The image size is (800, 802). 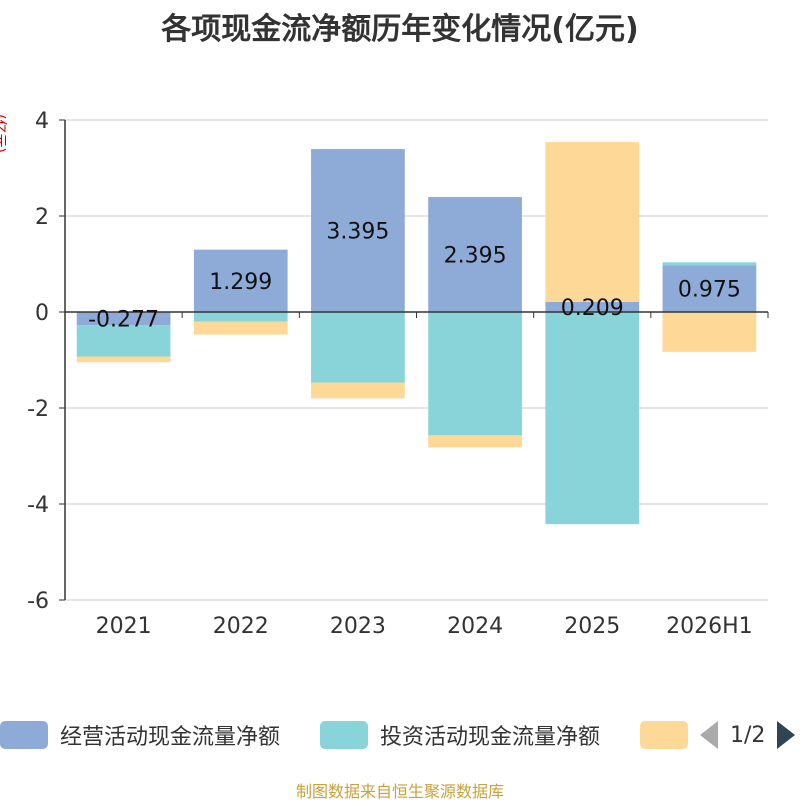 What do you see at coordinates (124, 626) in the screenshot?
I see `x-tick-label: 2021` at bounding box center [124, 626].